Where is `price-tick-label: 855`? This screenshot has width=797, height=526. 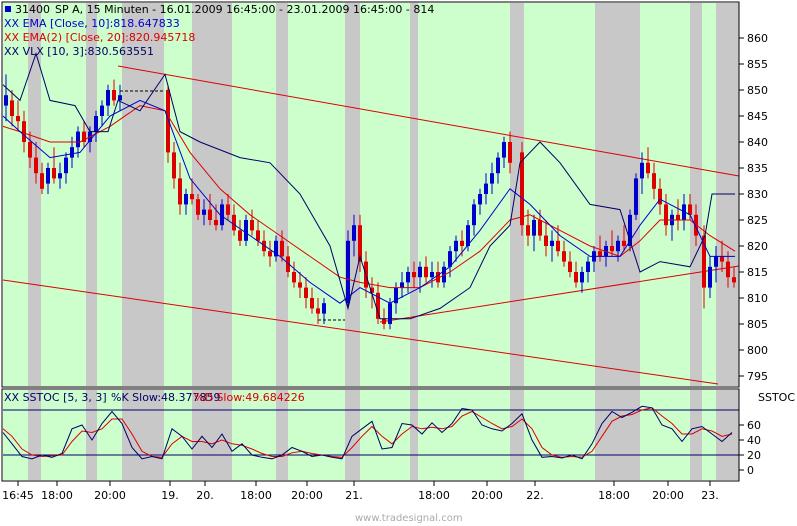
price-tick-label: 855 is located at coordinates (757, 64).